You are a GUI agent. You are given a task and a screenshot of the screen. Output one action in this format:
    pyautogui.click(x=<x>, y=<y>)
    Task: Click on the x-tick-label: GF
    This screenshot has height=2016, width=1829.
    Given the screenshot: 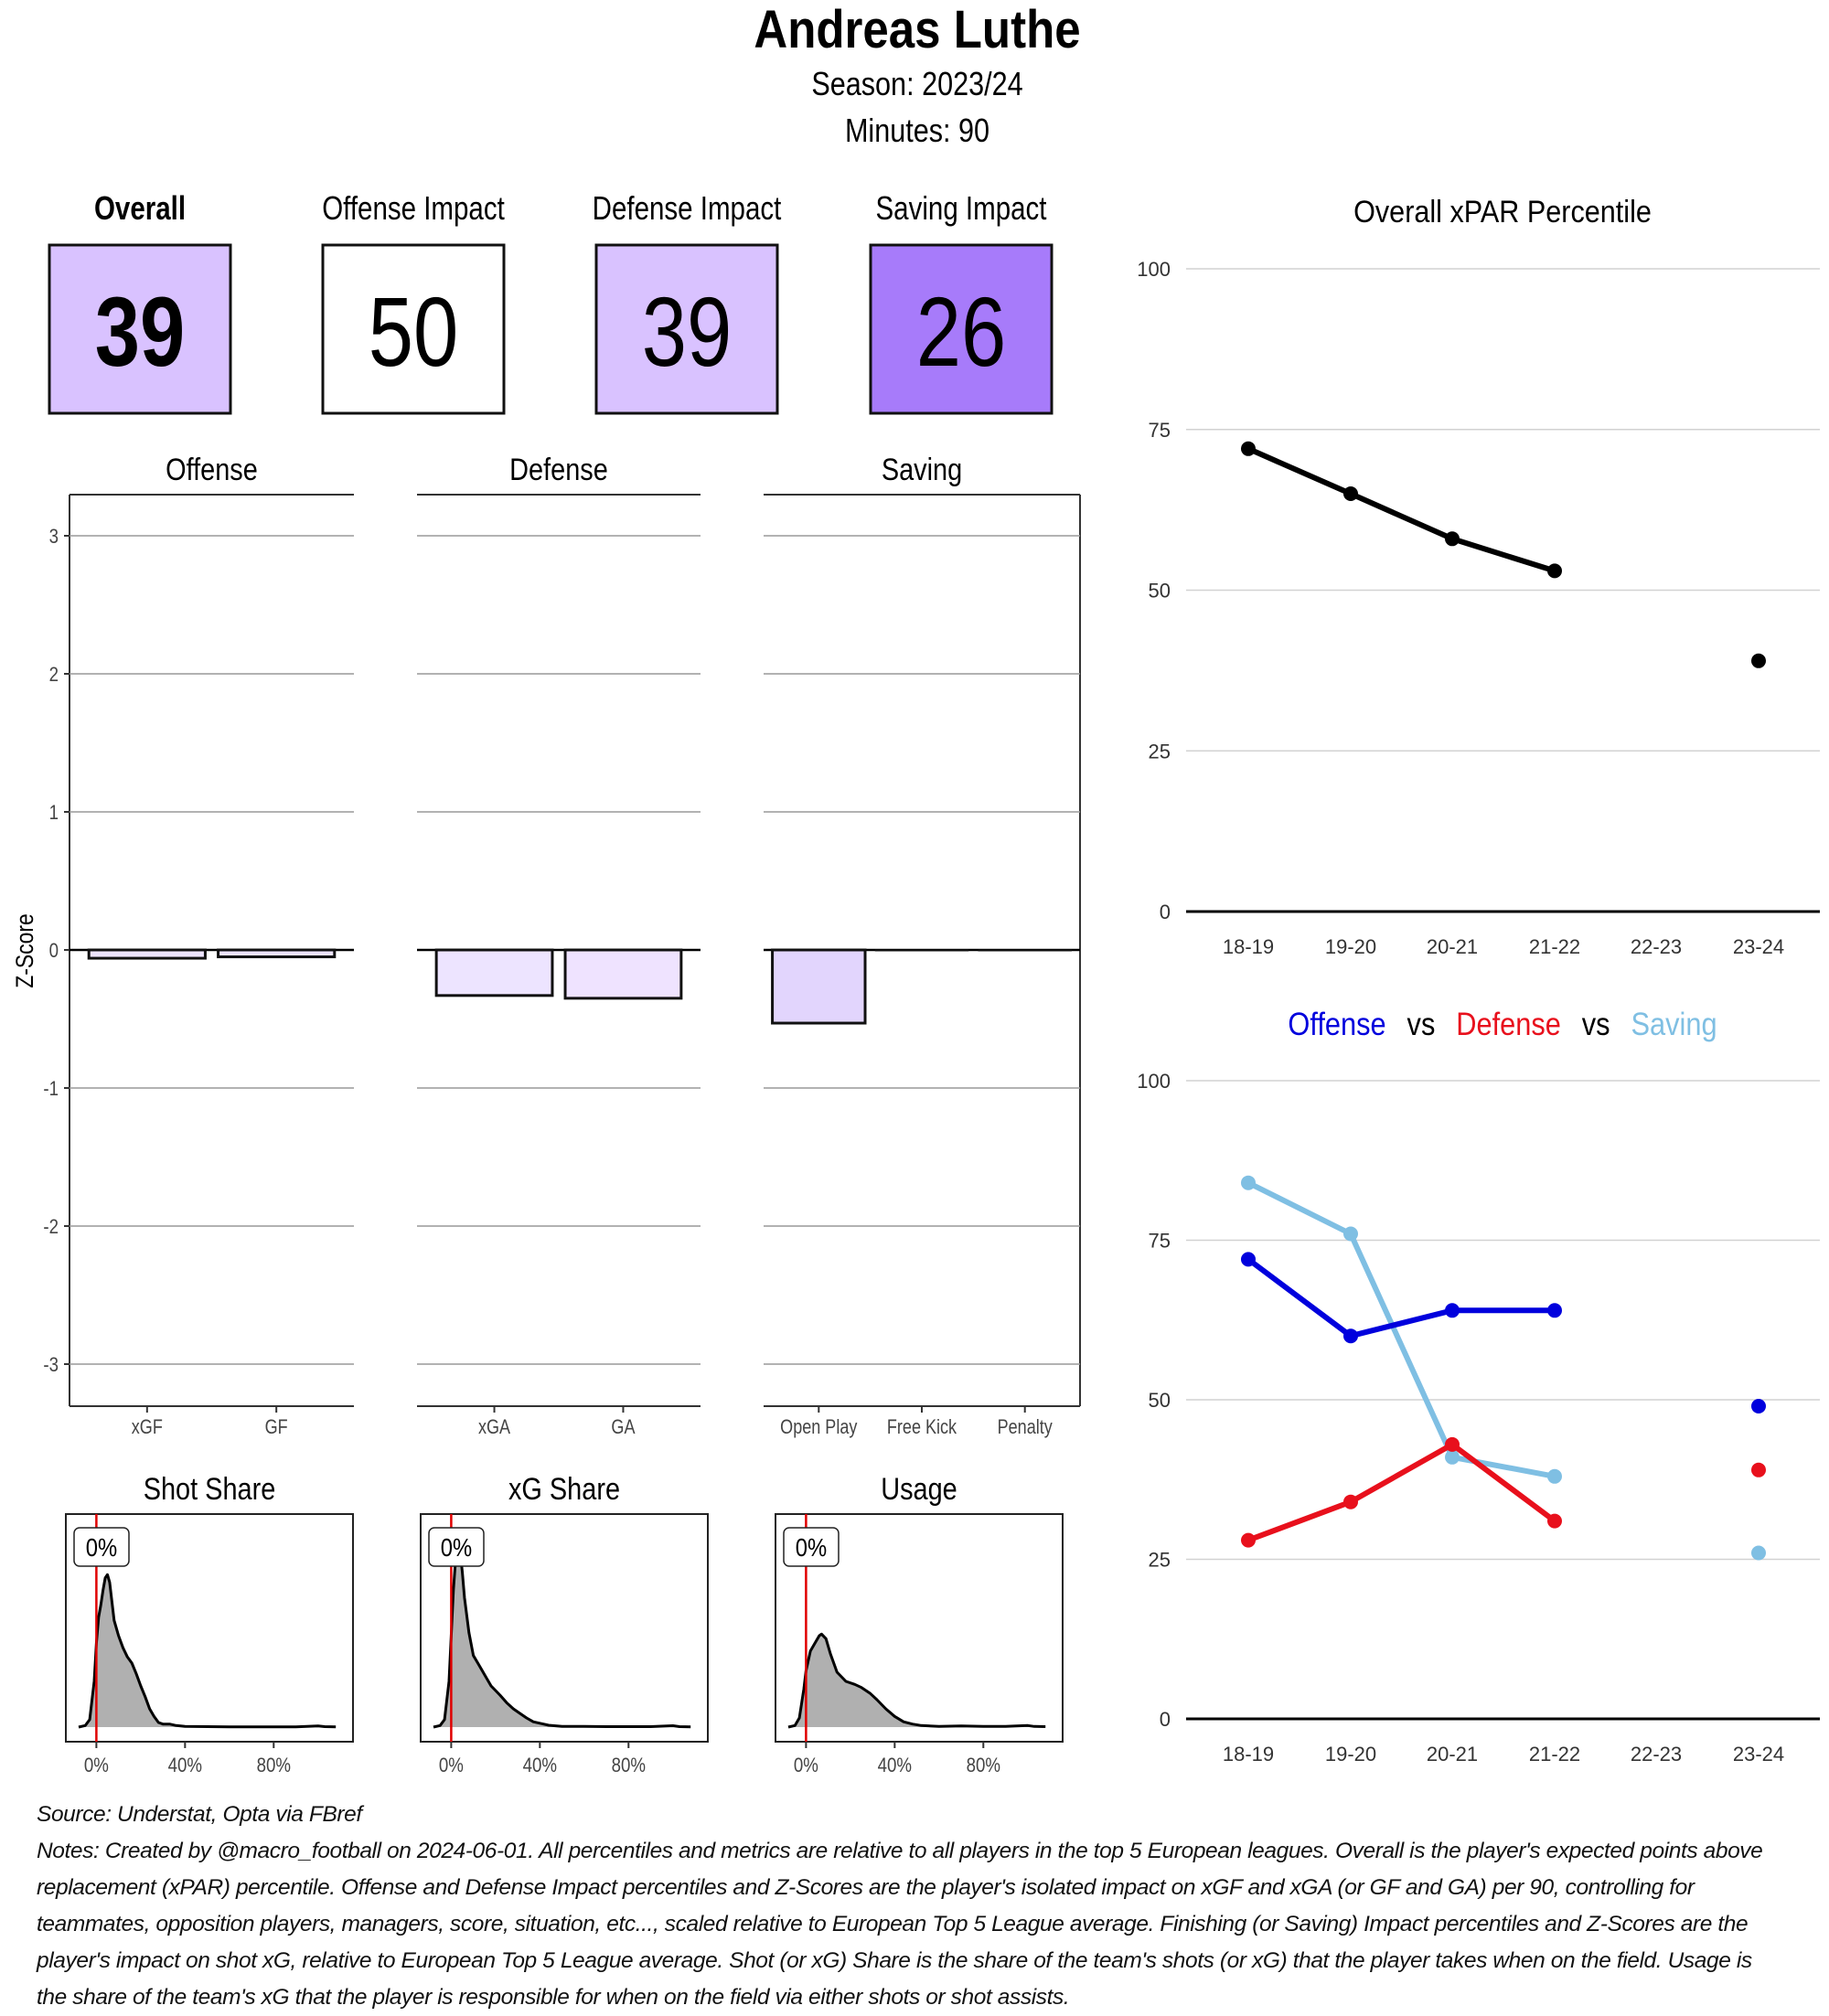 What is the action you would take?
    pyautogui.click(x=276, y=1427)
    